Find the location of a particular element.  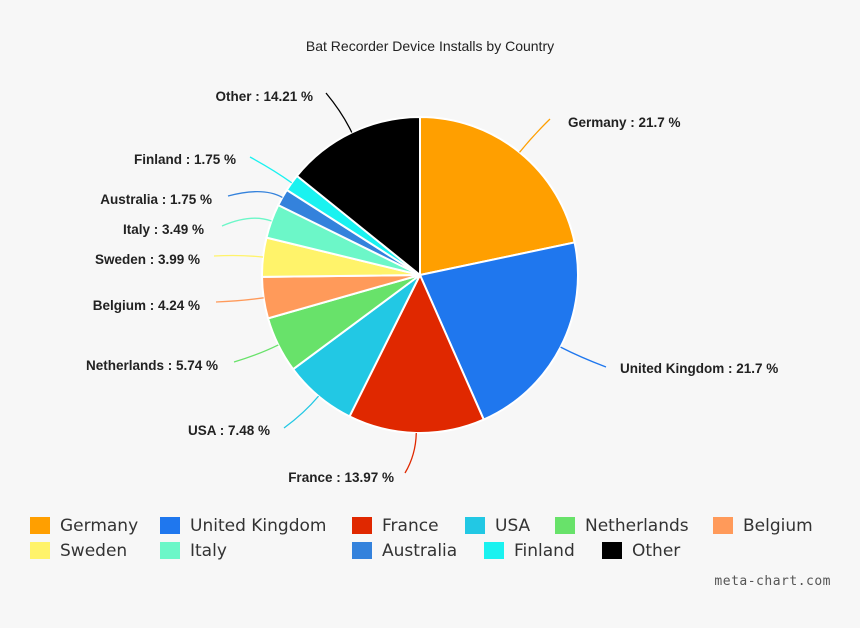

legend-item-netherlands: Netherlands is located at coordinates (634, 526).